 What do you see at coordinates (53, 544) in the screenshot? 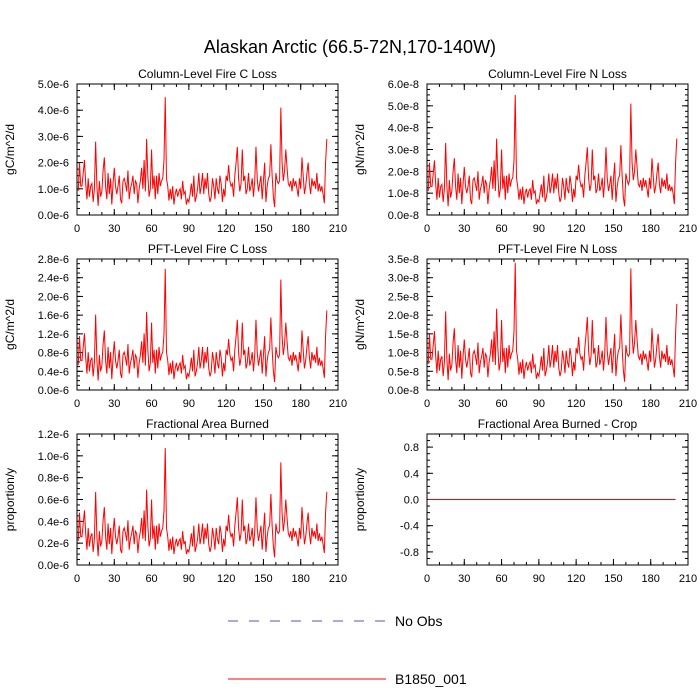
I see `y-tick-label: 0.2e-6` at bounding box center [53, 544].